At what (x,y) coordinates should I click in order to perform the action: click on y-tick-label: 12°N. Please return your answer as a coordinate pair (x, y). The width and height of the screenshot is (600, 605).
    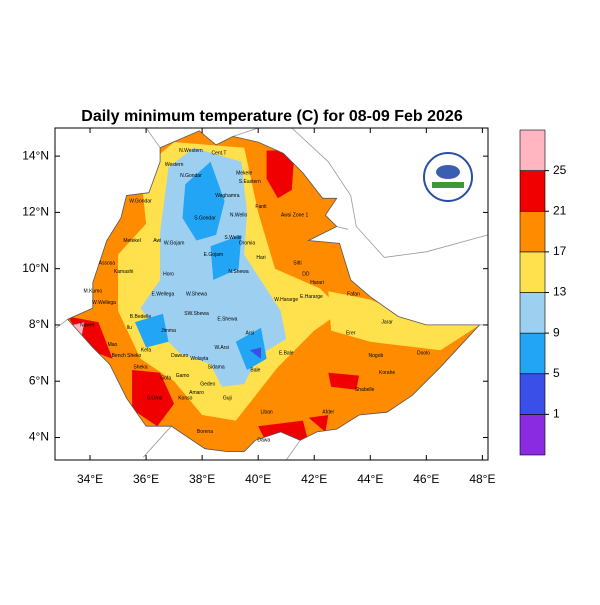
    Looking at the image, I should click on (35, 212).